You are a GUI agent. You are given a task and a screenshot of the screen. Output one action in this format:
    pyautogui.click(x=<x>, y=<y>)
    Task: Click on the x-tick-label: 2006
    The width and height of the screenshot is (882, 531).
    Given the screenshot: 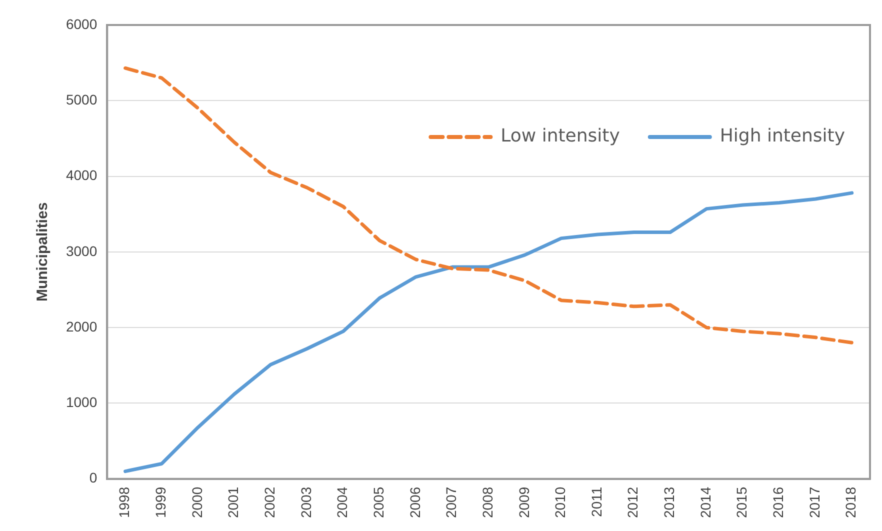 What is the action you would take?
    pyautogui.click(x=414, y=502)
    